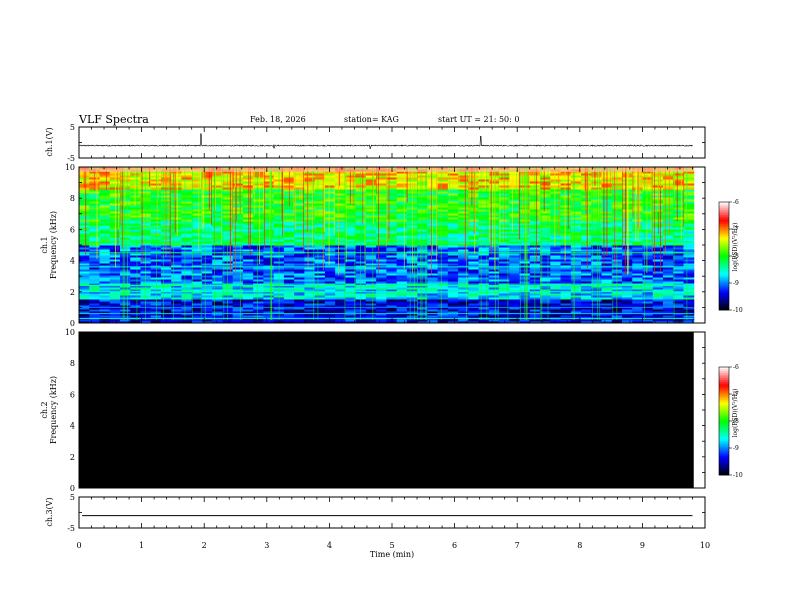 Image resolution: width=792 pixels, height=616 pixels. I want to click on date-label: Feb. 18, 2026, so click(278, 119).